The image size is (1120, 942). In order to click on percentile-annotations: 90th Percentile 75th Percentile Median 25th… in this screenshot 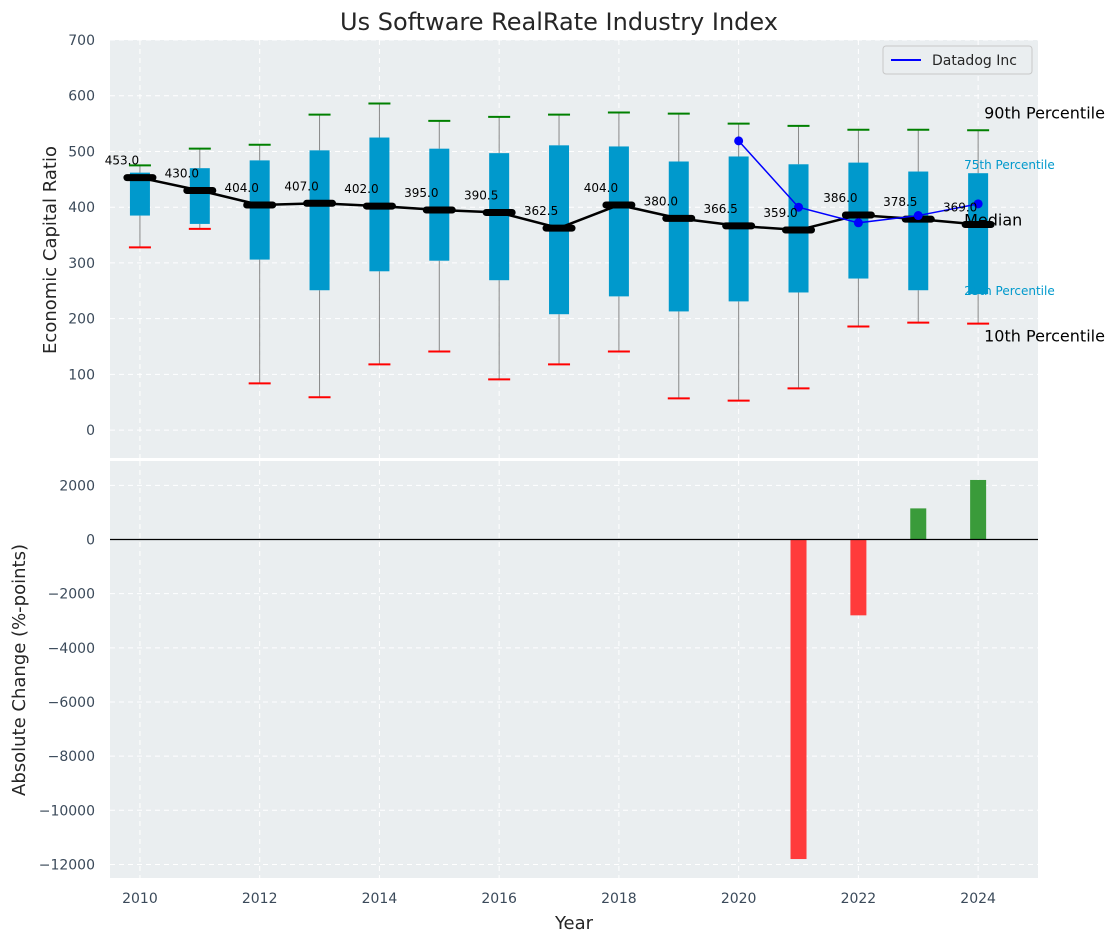, I will do `click(1034, 224)`.